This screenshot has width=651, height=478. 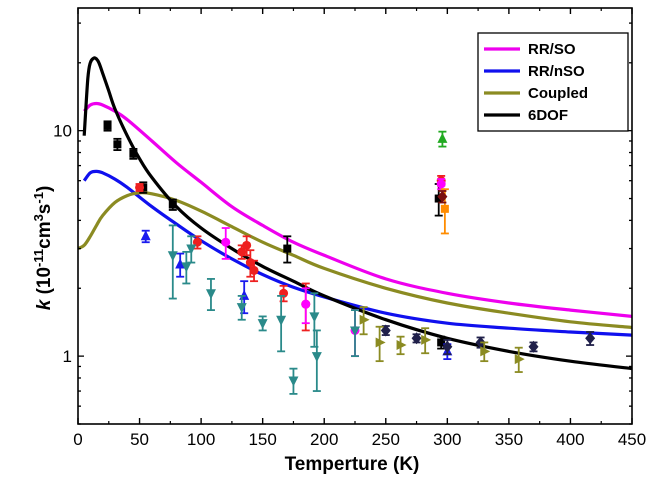 I want to click on x-tick-label: 100, so click(x=201, y=439).